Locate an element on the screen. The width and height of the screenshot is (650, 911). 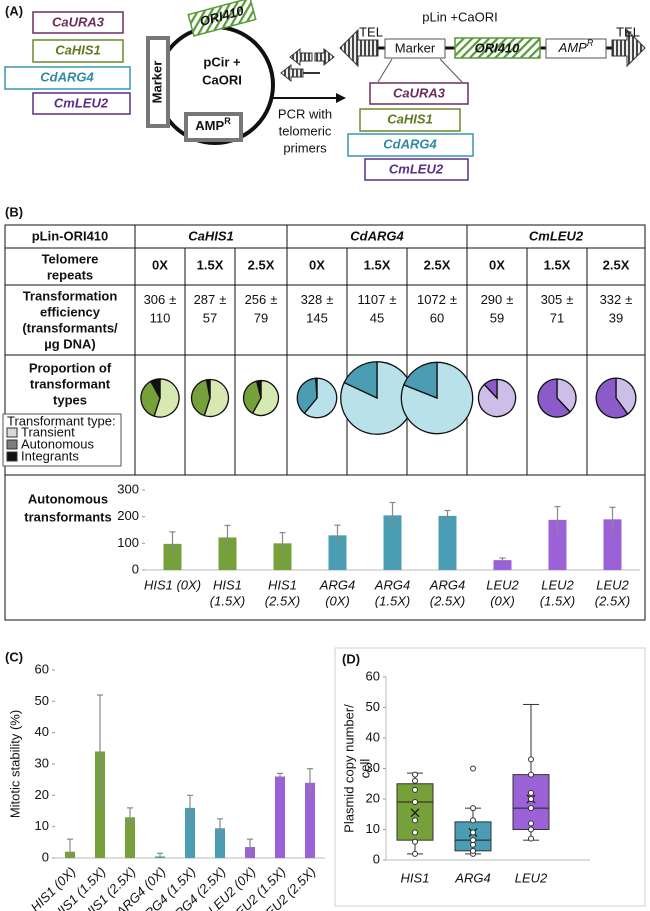
linear-name: pLin +CaORI is located at coordinates (460, 16).